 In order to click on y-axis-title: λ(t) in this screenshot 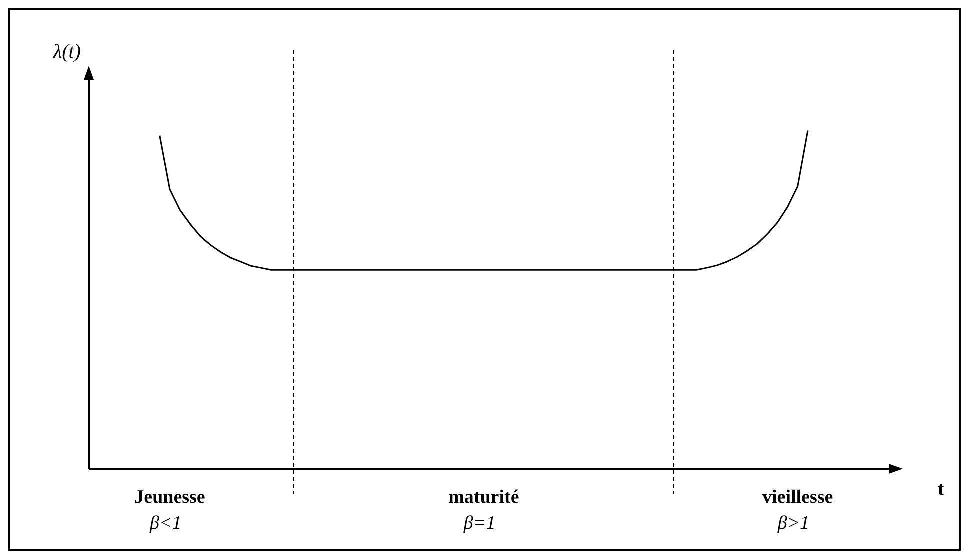, I will do `click(67, 52)`.